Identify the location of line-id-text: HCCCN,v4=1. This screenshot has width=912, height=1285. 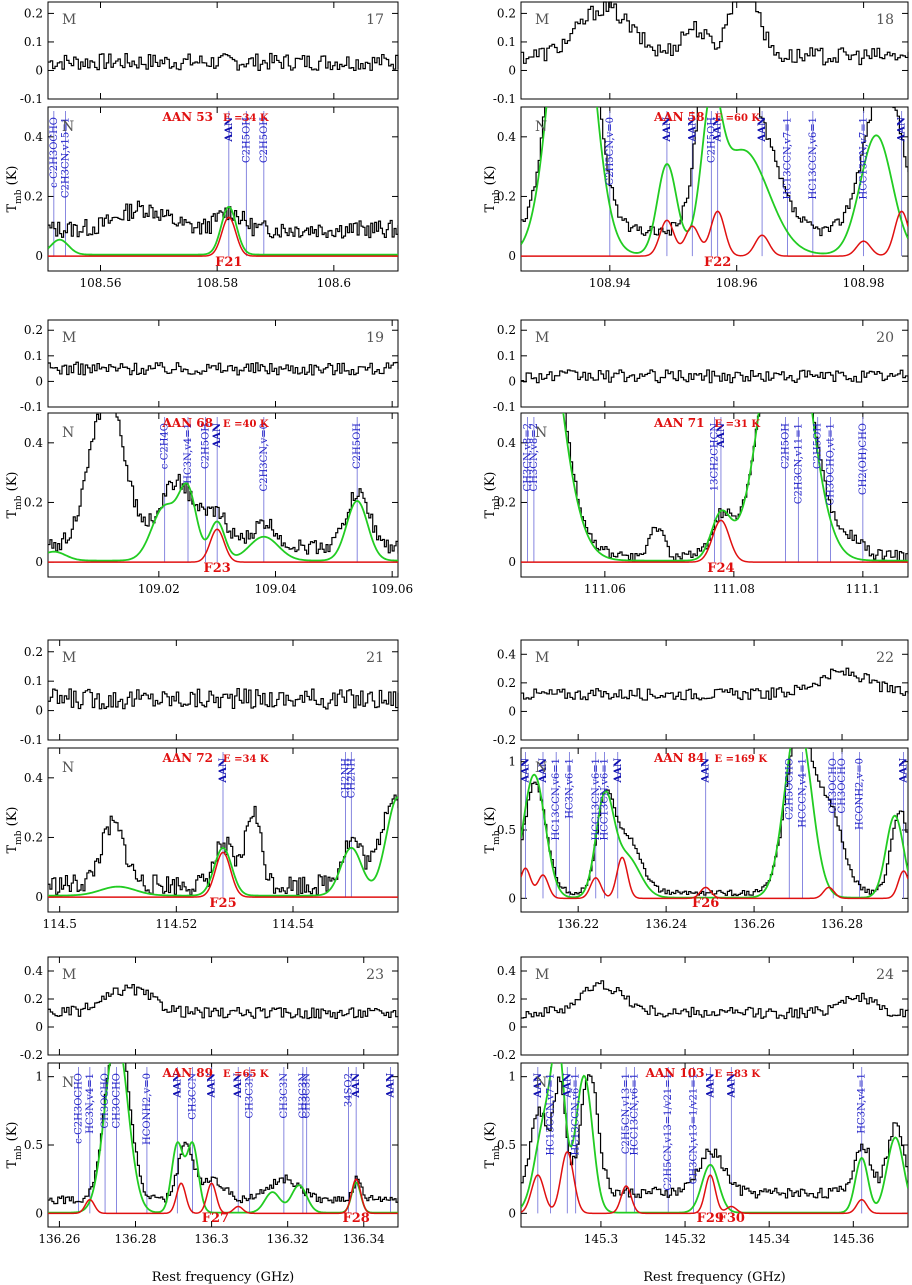
(802, 793).